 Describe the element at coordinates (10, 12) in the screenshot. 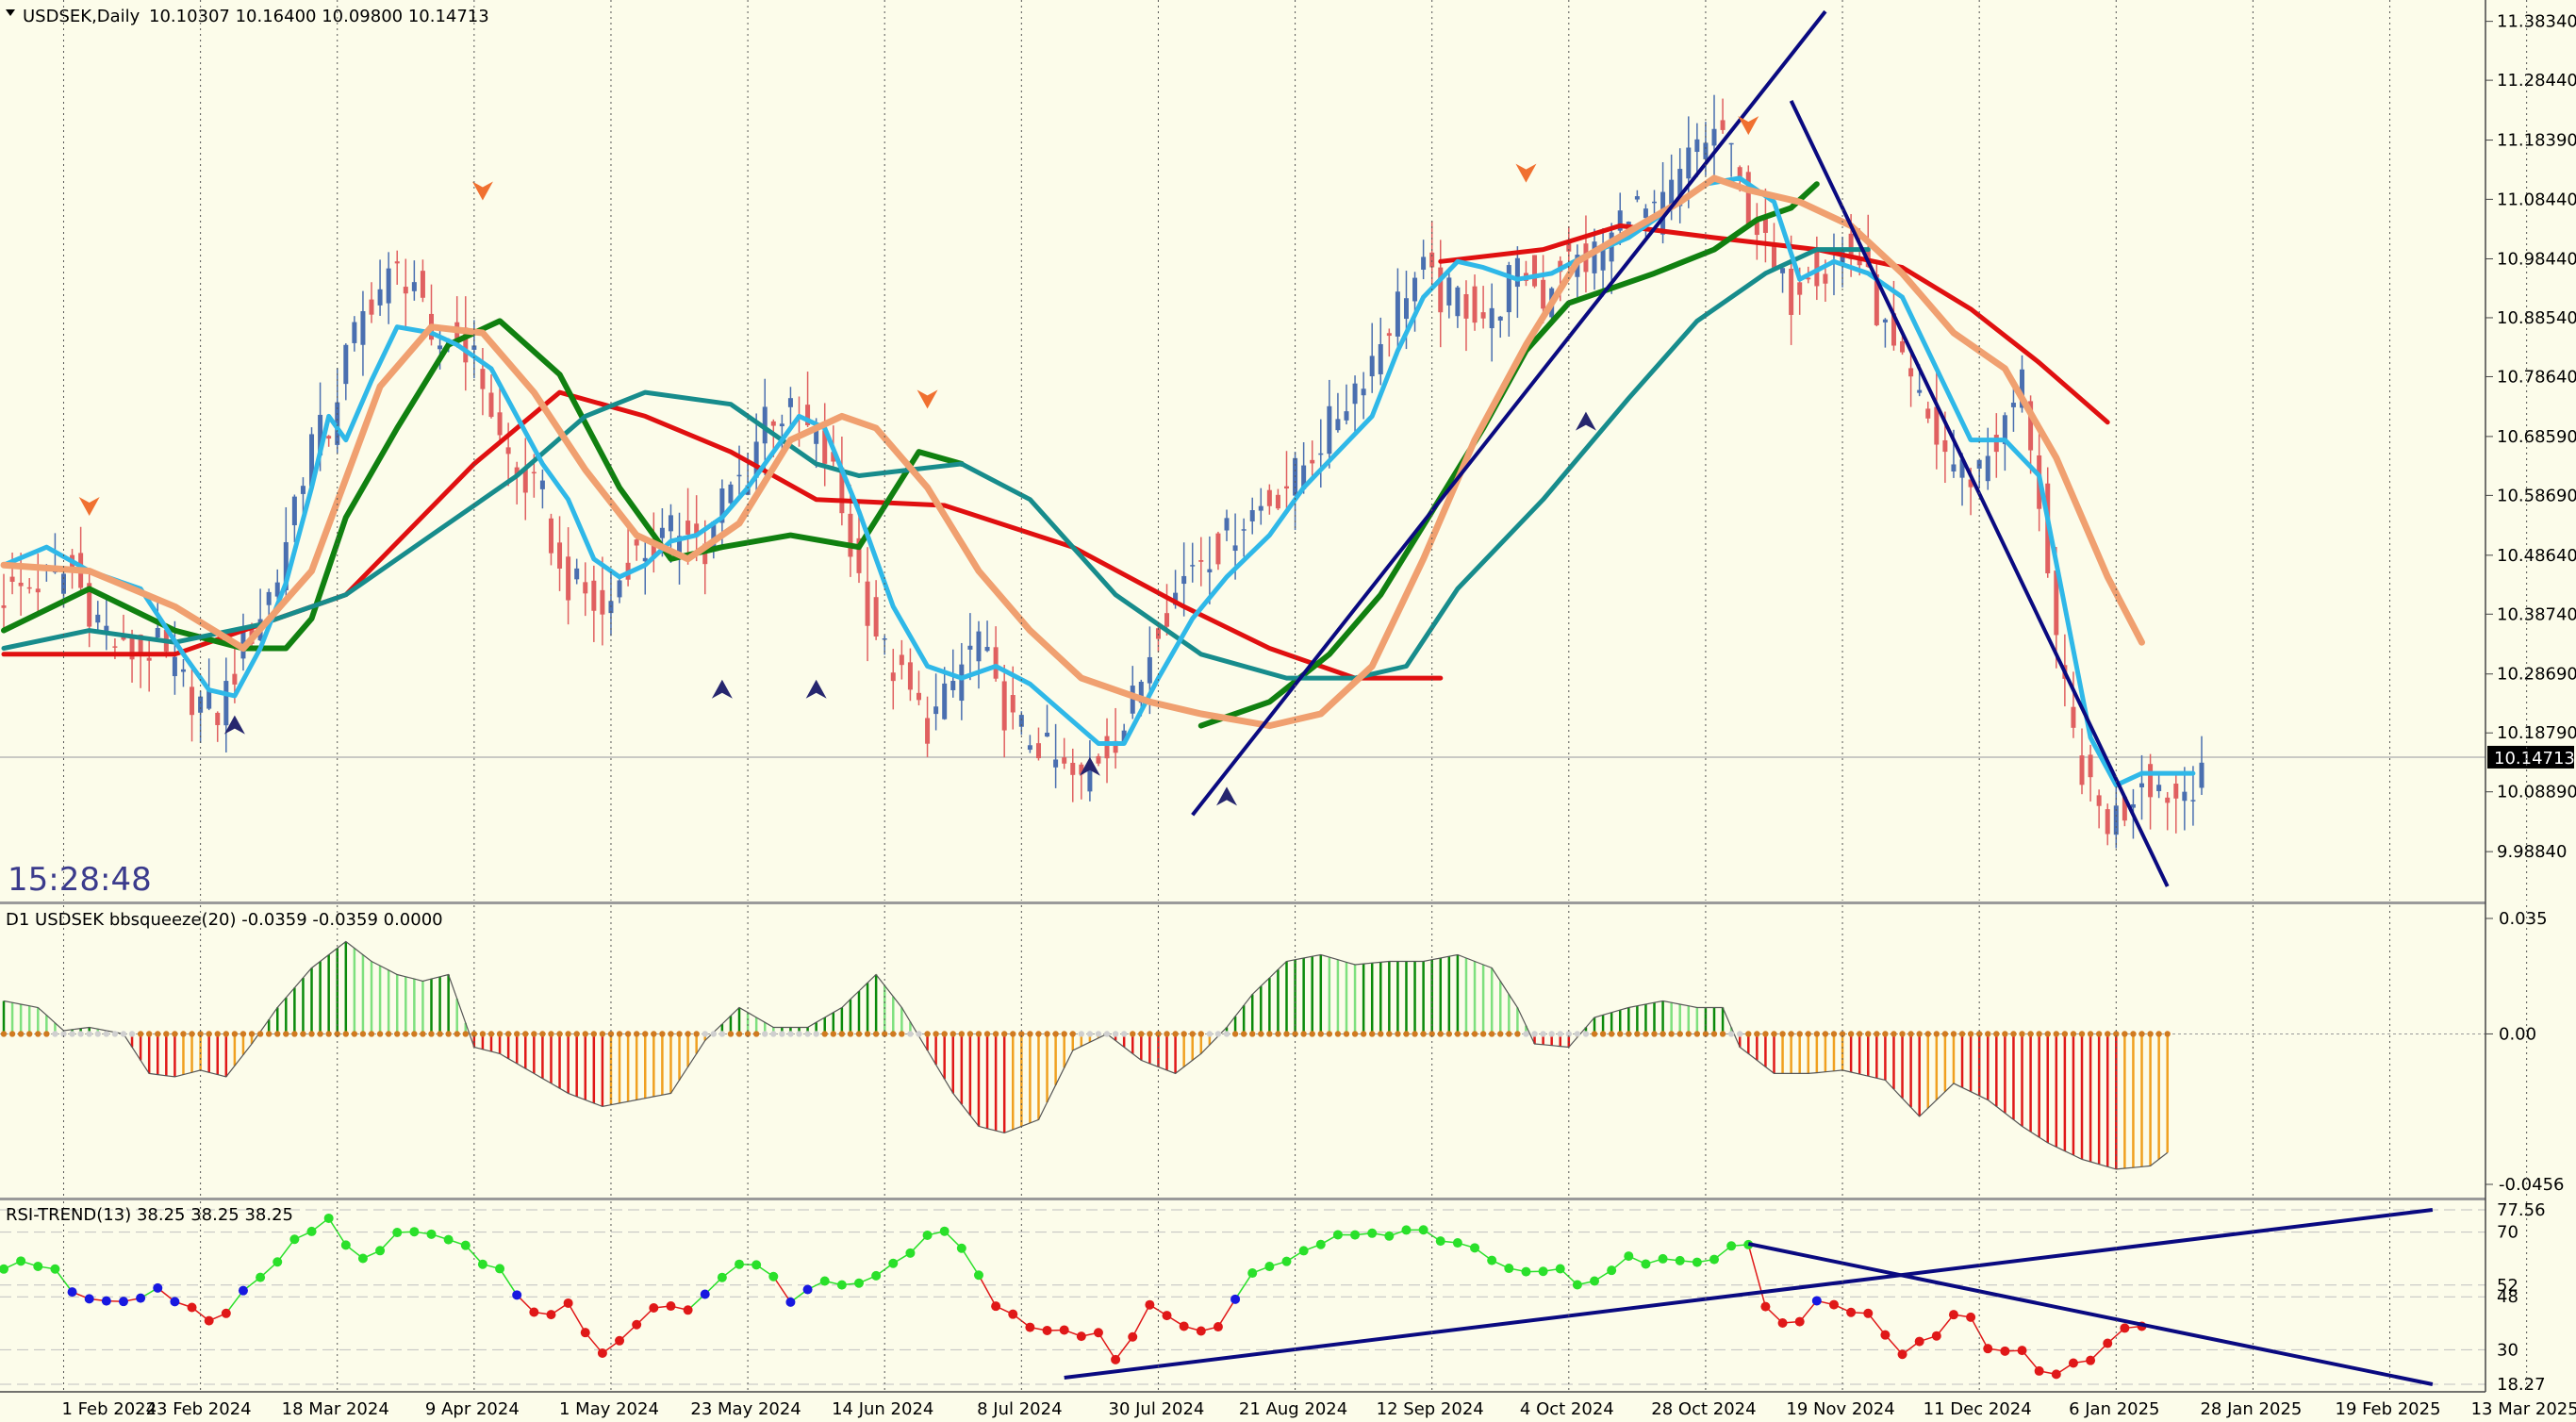

I see `collapse-triangle-icon` at that location.